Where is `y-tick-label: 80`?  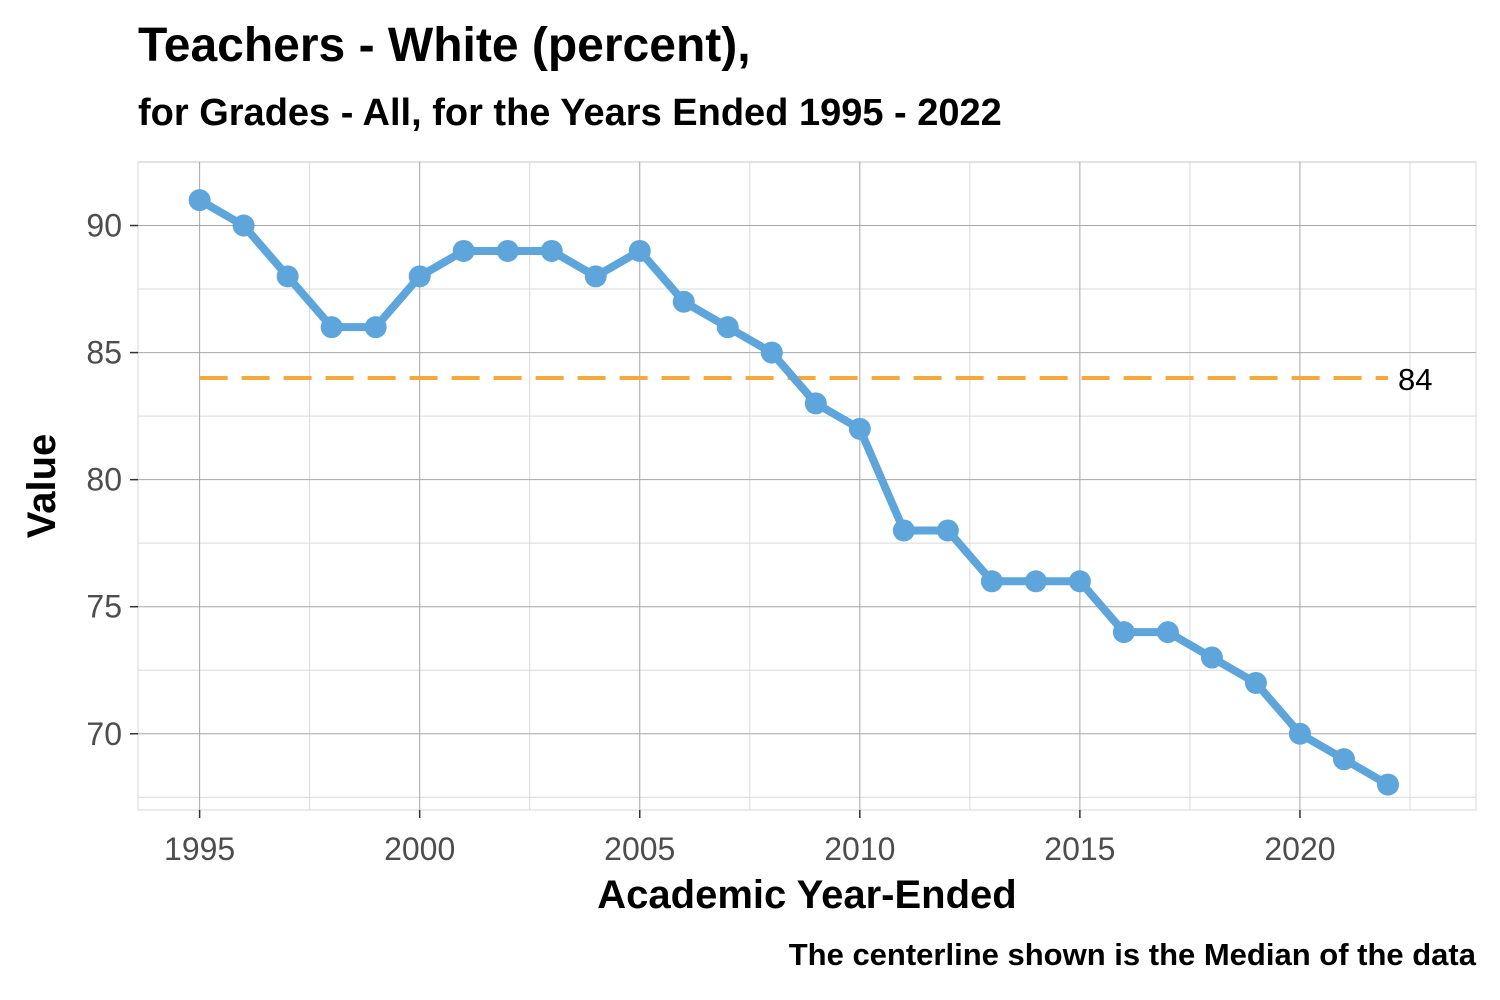 y-tick-label: 80 is located at coordinates (104, 480).